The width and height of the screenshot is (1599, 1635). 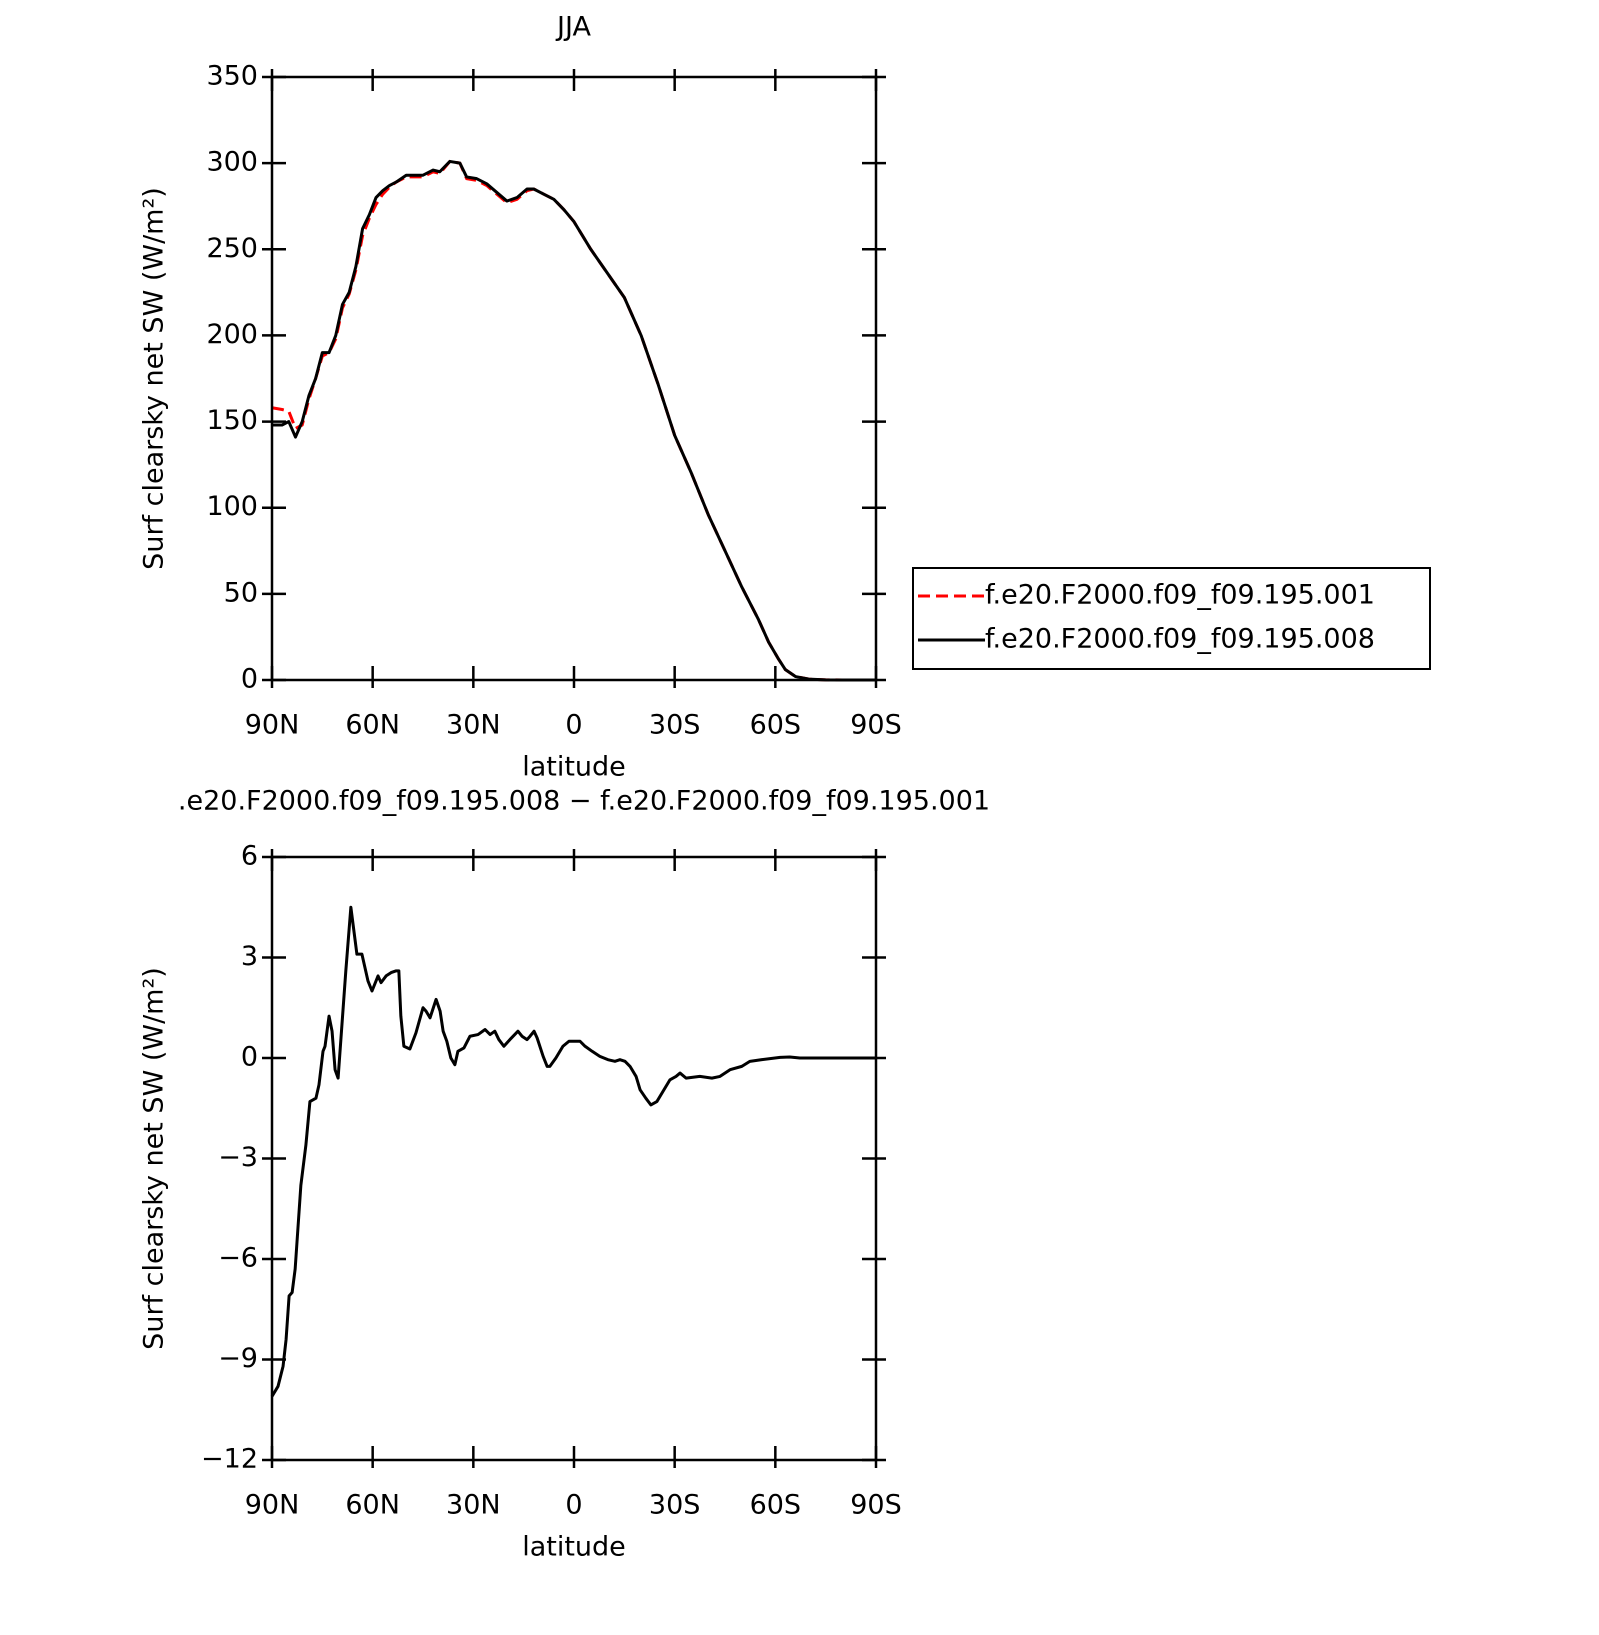 What do you see at coordinates (232, 506) in the screenshot?
I see `y-tick-label: 100` at bounding box center [232, 506].